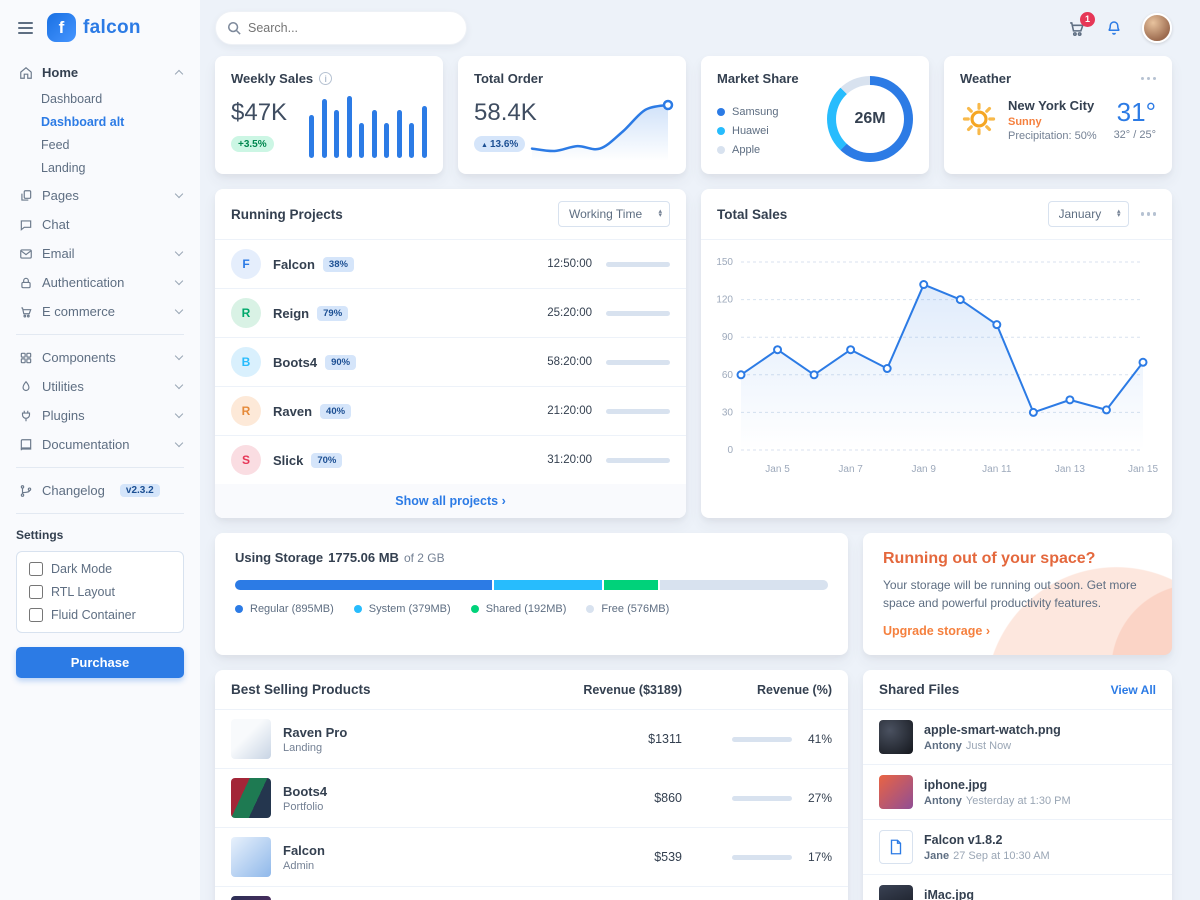 The width and height of the screenshot is (1200, 900). Describe the element at coordinates (100, 311) in the screenshot. I see `sidebar-item-ecommerce: E commerce` at that location.